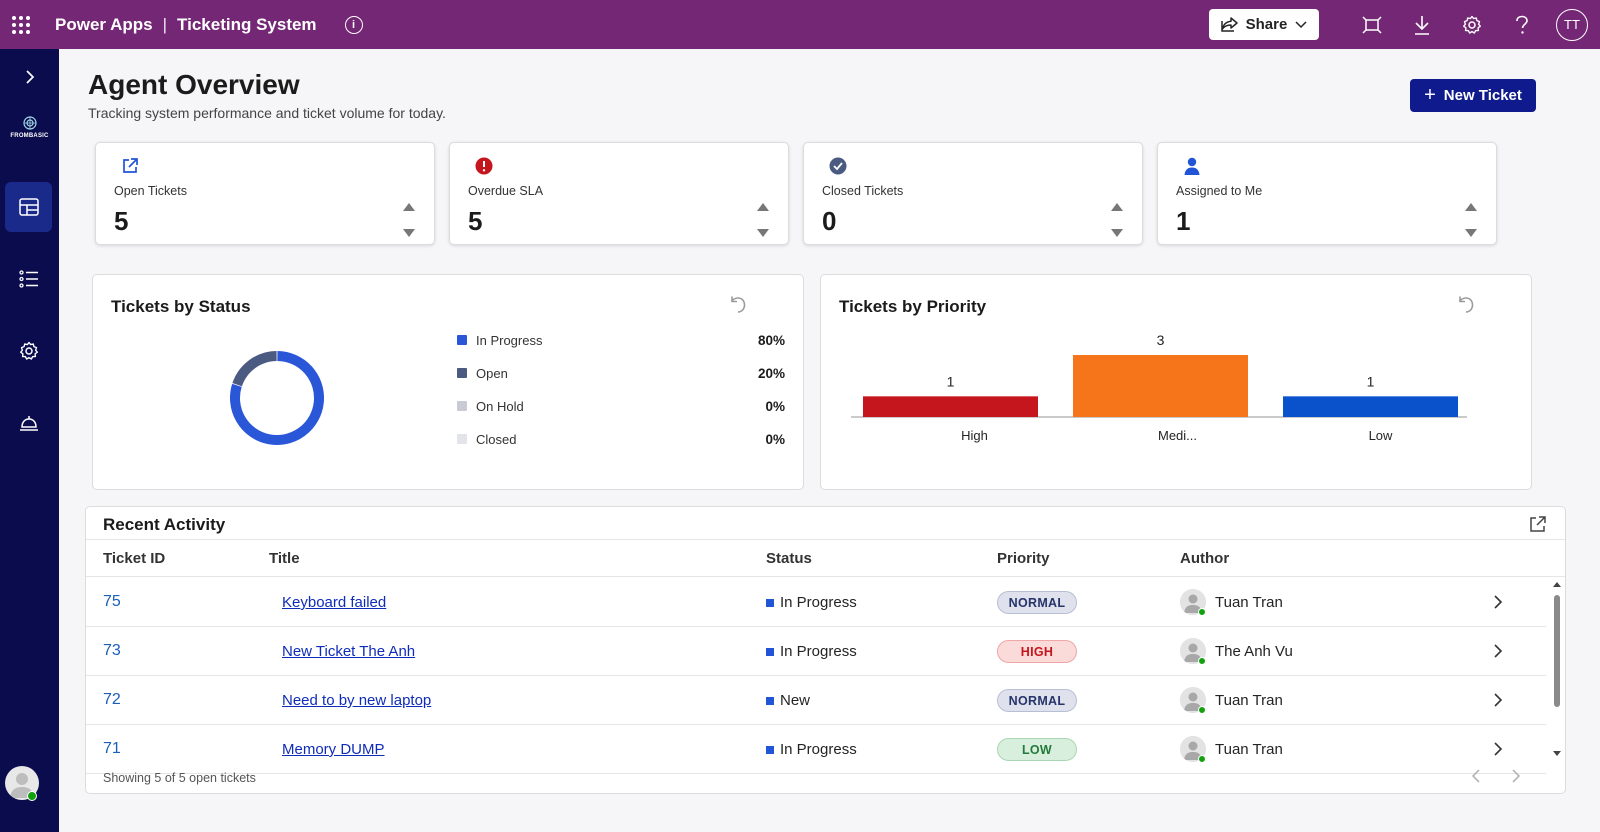 This screenshot has width=1600, height=832. What do you see at coordinates (1572, 24) in the screenshot?
I see `user-avatar: TT` at bounding box center [1572, 24].